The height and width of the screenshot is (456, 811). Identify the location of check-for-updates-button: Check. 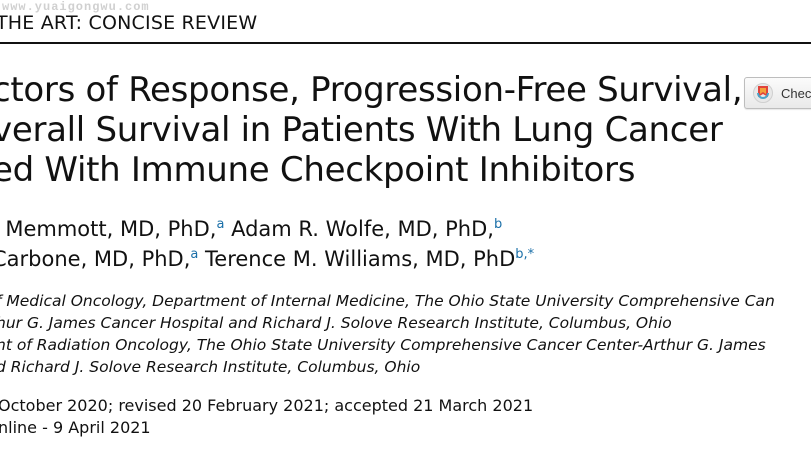
(777, 93).